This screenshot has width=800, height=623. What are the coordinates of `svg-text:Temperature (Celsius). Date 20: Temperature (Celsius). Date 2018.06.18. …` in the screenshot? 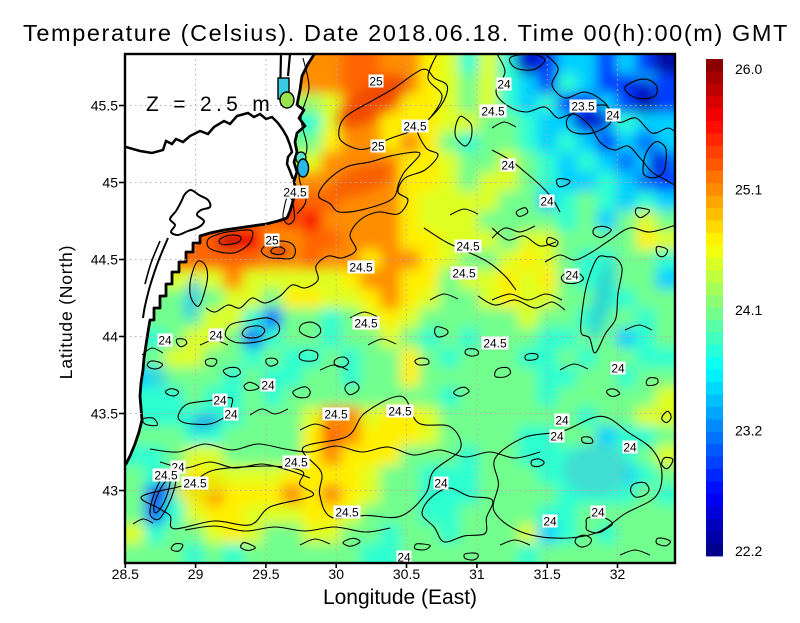 It's located at (406, 33).